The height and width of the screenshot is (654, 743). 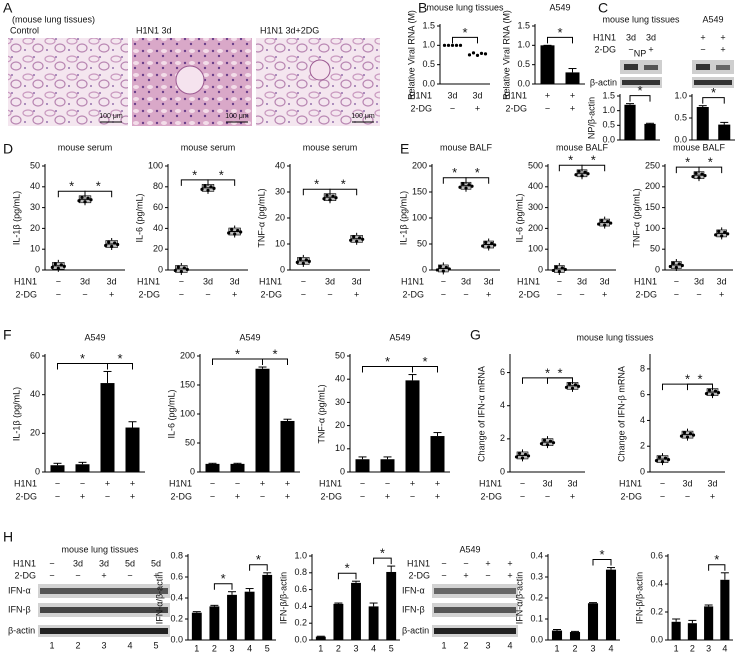 What do you see at coordinates (300, 623) in the screenshot?
I see `y-tick-label: 0.2` at bounding box center [300, 623].